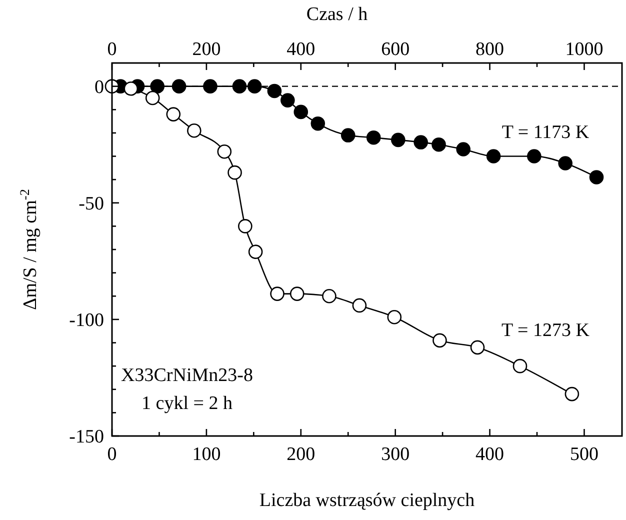 The height and width of the screenshot is (520, 626). What do you see at coordinates (187, 403) in the screenshot?
I see `annotation: 1 cykl = 2 h` at bounding box center [187, 403].